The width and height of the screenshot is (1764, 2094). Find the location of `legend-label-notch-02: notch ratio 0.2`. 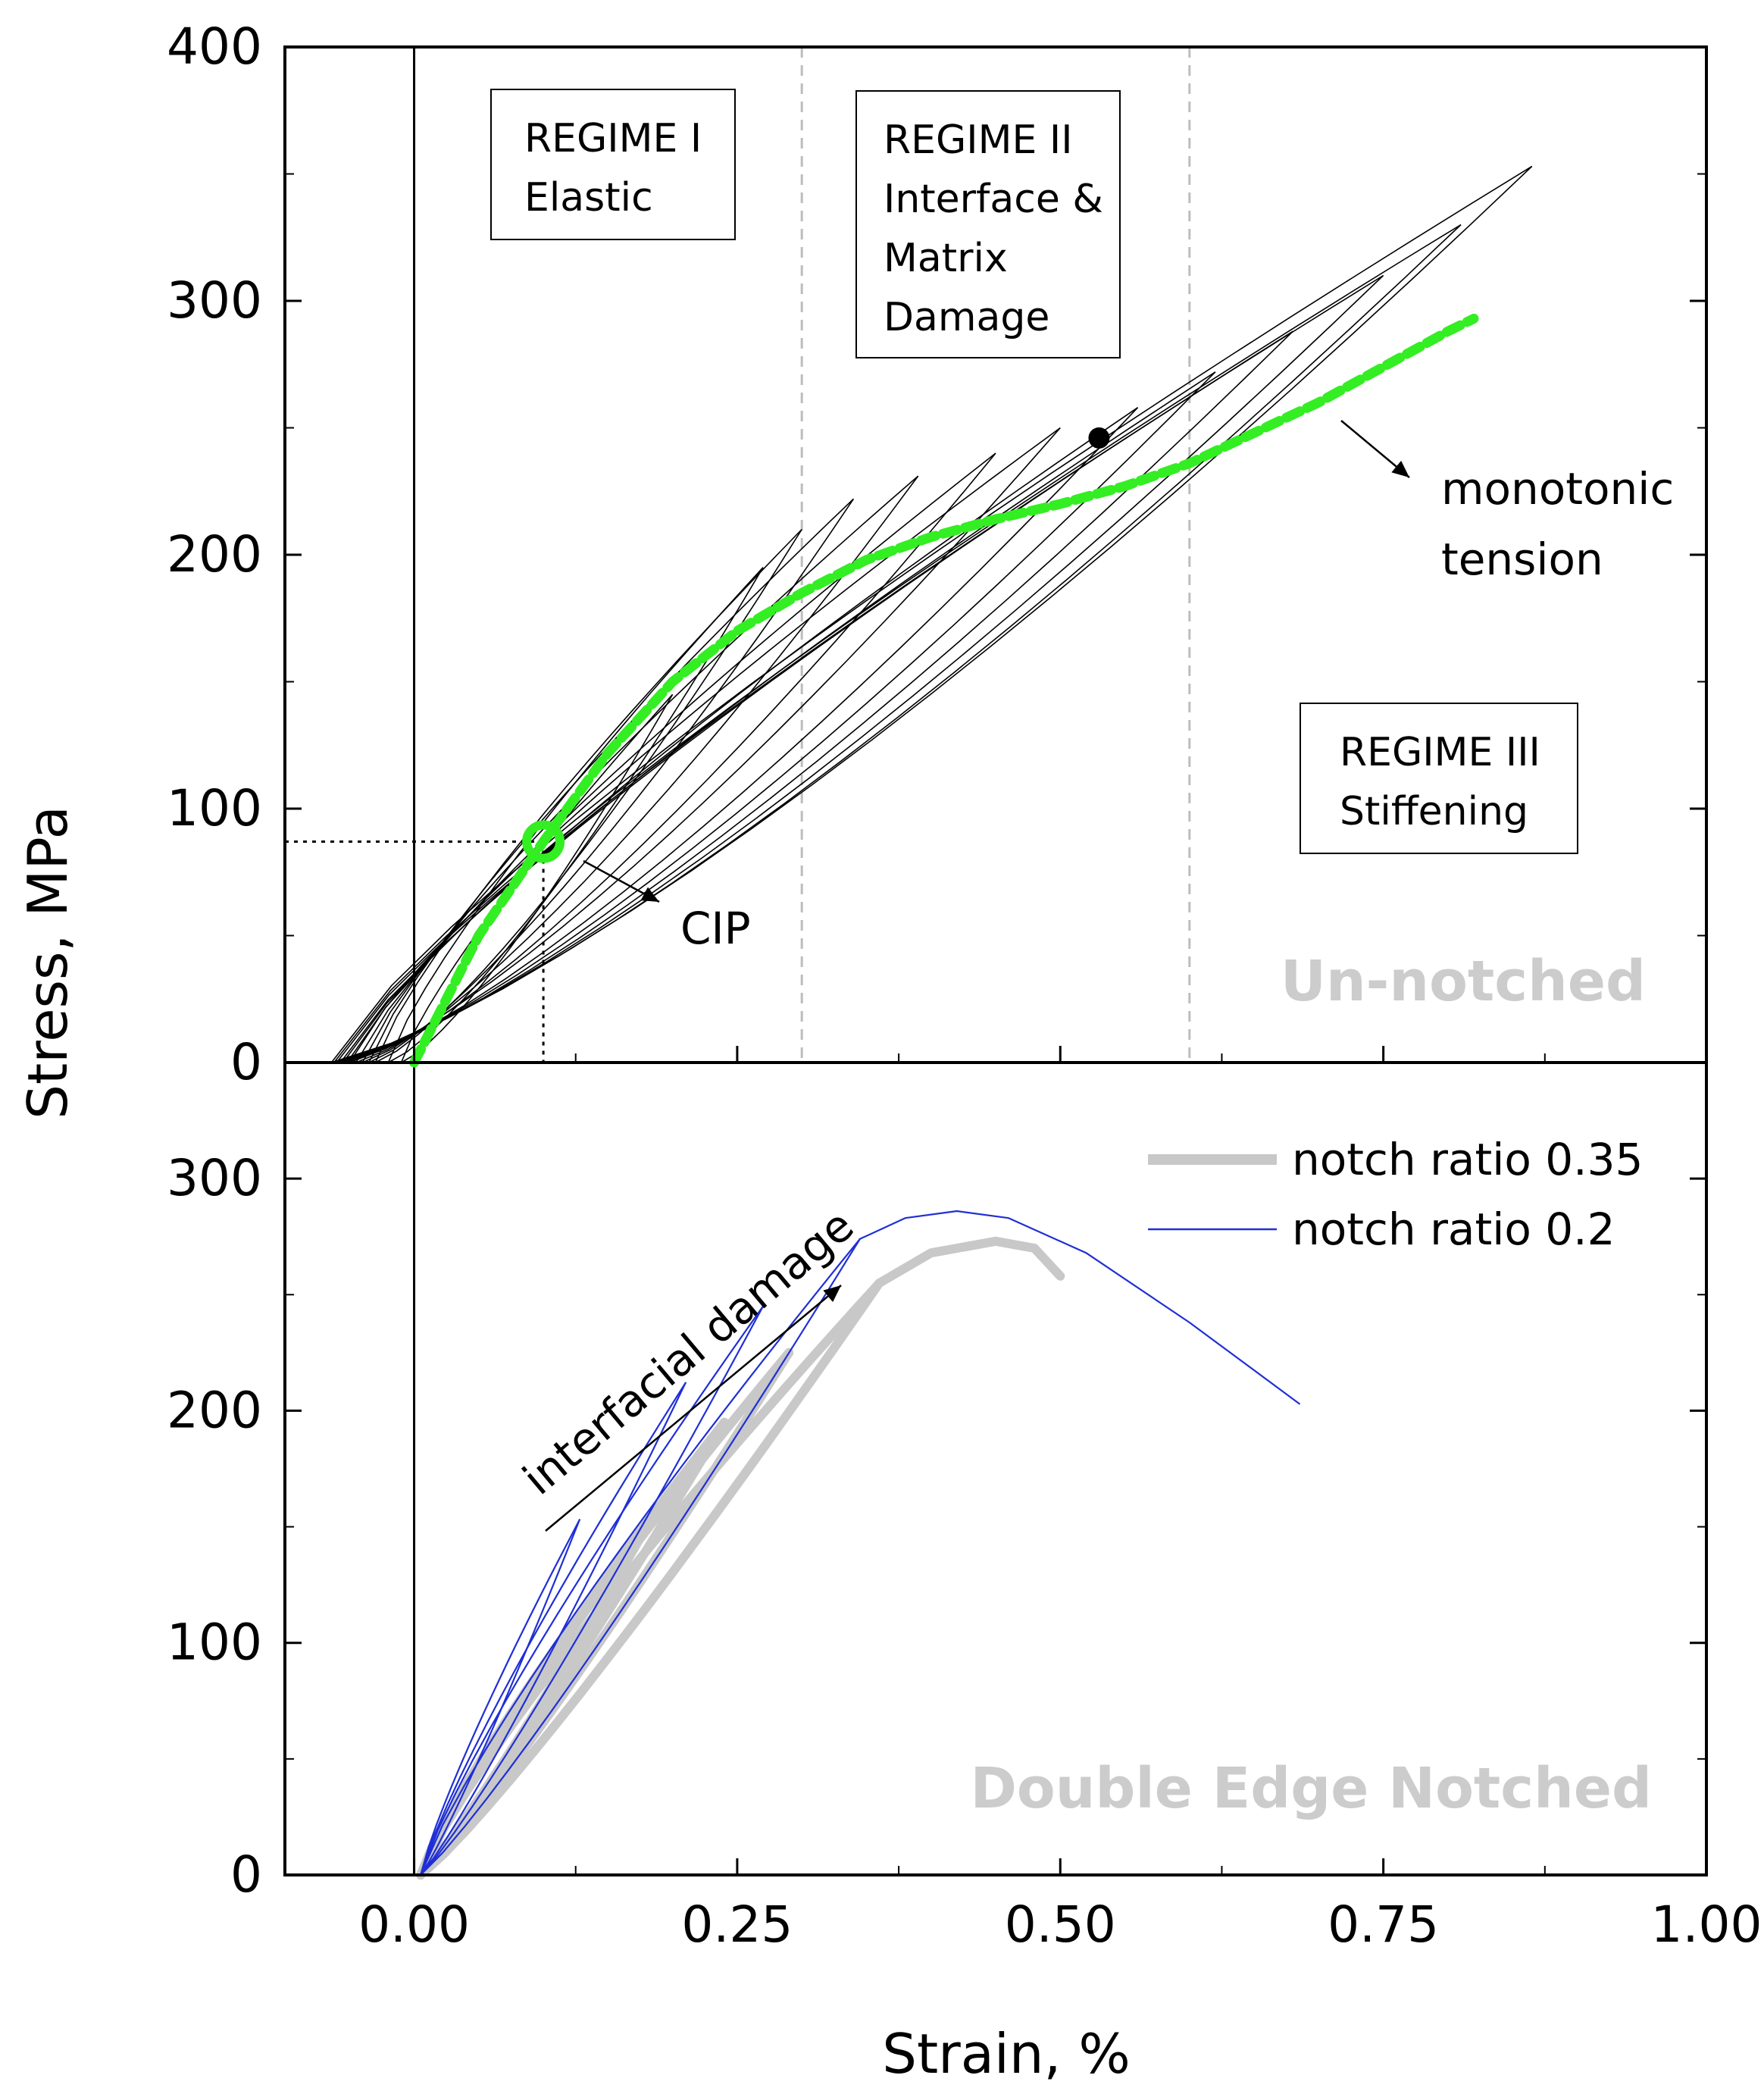

legend-label-notch-02: notch ratio 0.2 is located at coordinates (1453, 1229).